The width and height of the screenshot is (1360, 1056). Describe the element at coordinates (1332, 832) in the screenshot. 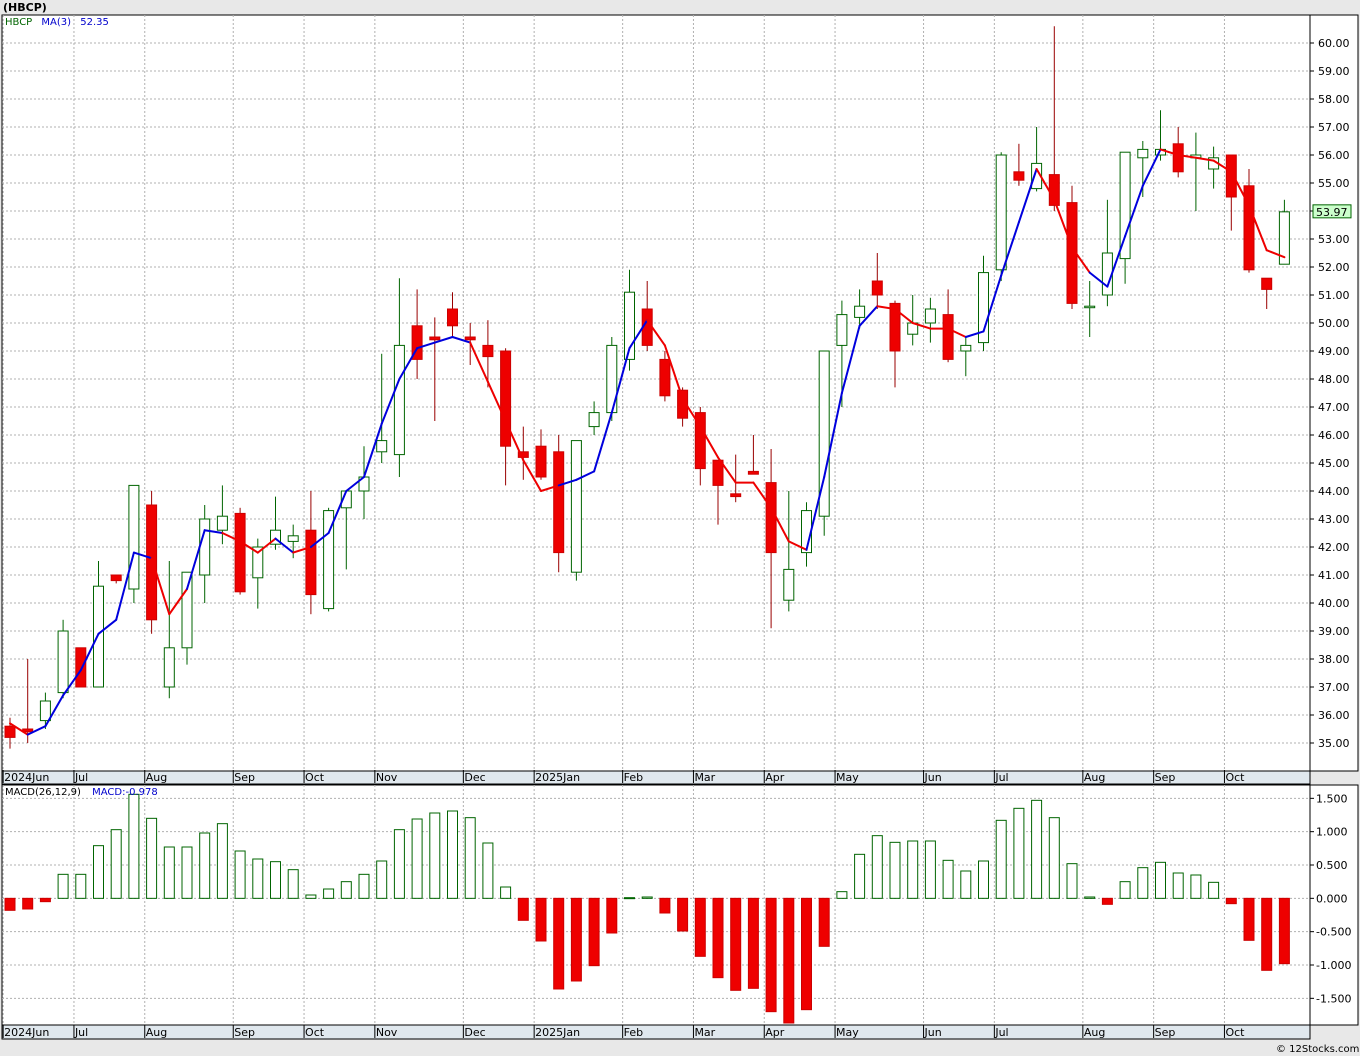

I see `macd-y-tick-label: 1.000` at that location.